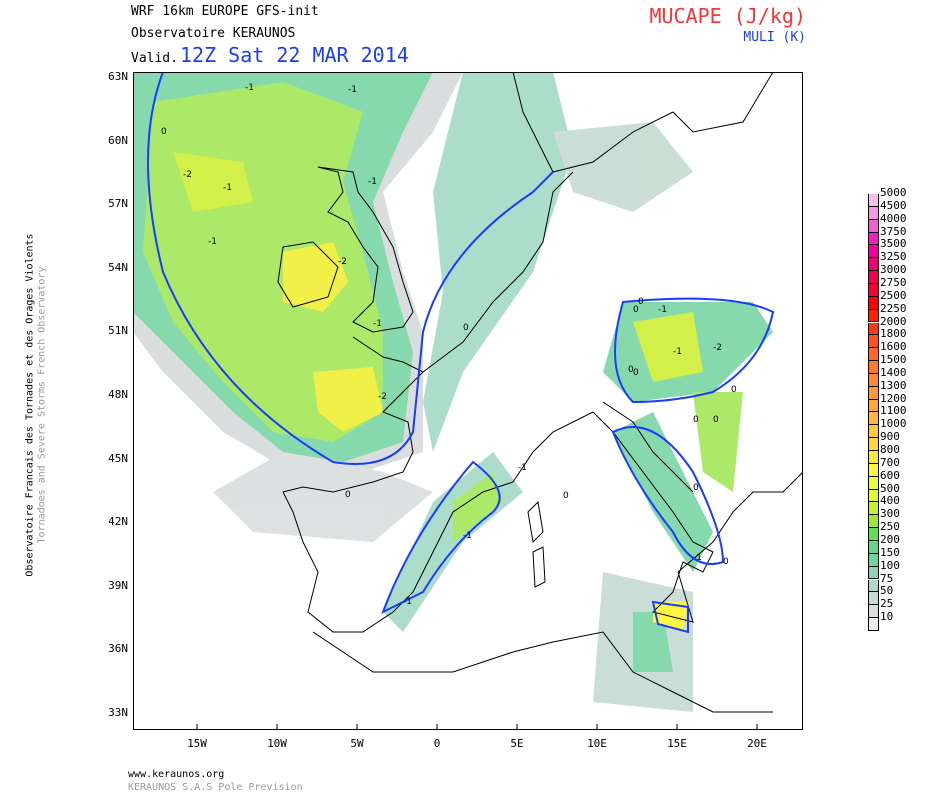 Image resolution: width=937 pixels, height=800 pixels. What do you see at coordinates (893, 192) in the screenshot?
I see `colorbar-label: 5000` at bounding box center [893, 192].